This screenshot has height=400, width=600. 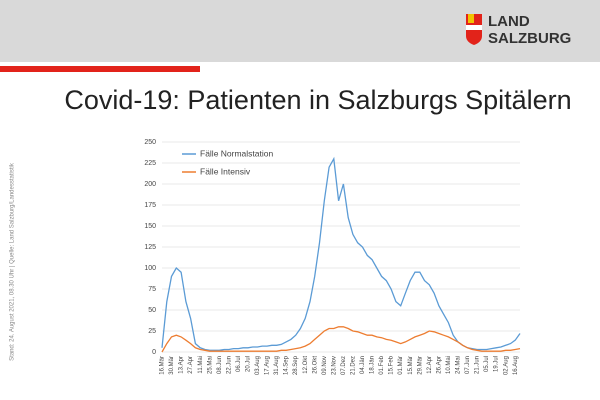 I want to click on y-tick-label: 0, so click(x=154, y=352).